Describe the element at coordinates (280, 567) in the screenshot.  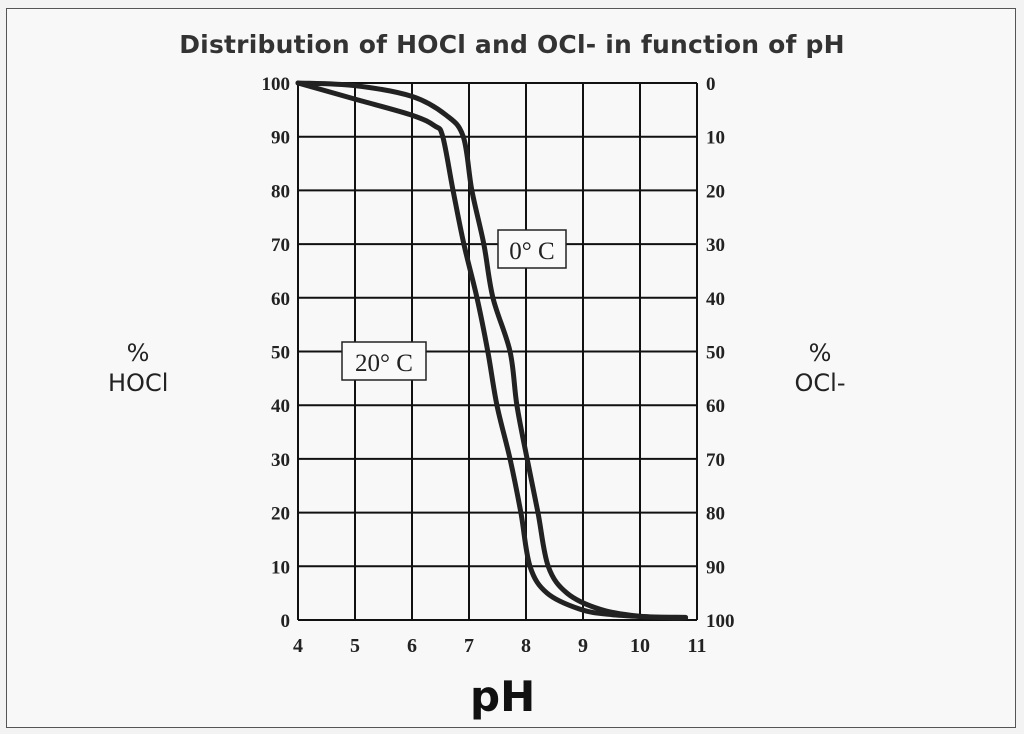
I see `left-tick-label: 10` at that location.